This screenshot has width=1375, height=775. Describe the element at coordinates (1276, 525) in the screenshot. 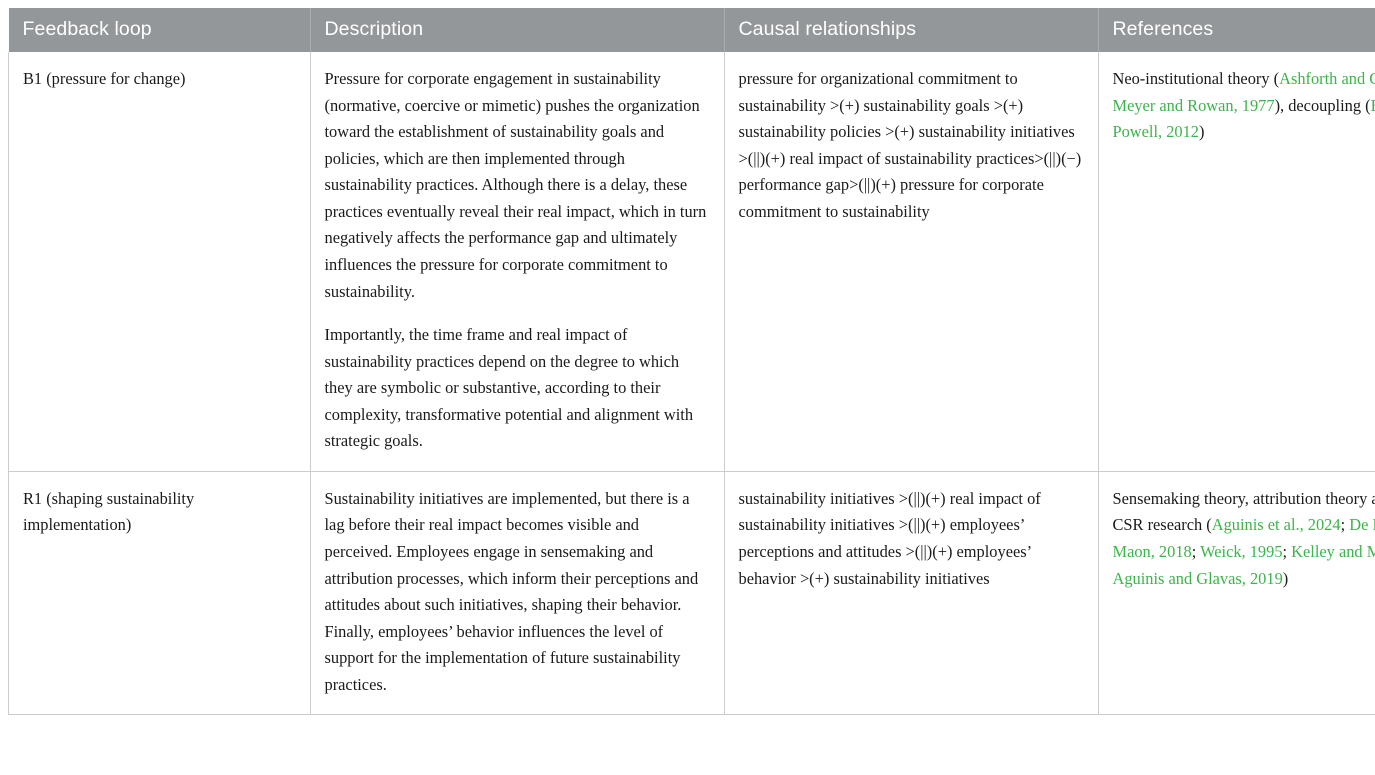

I see `citation-link: Aguinis et al., 2024` at that location.